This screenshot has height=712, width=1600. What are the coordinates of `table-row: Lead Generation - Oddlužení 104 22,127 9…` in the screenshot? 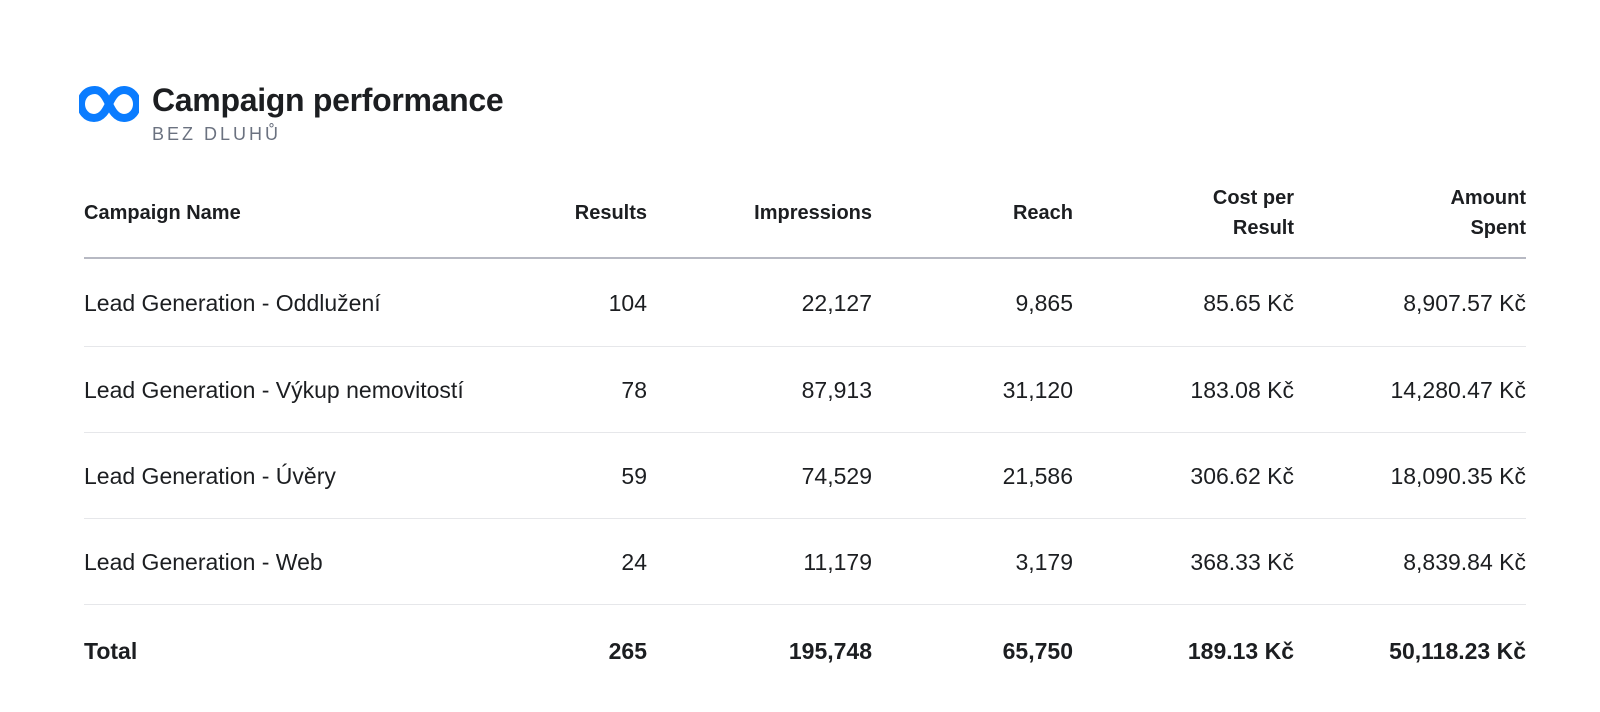 It's located at (805, 302).